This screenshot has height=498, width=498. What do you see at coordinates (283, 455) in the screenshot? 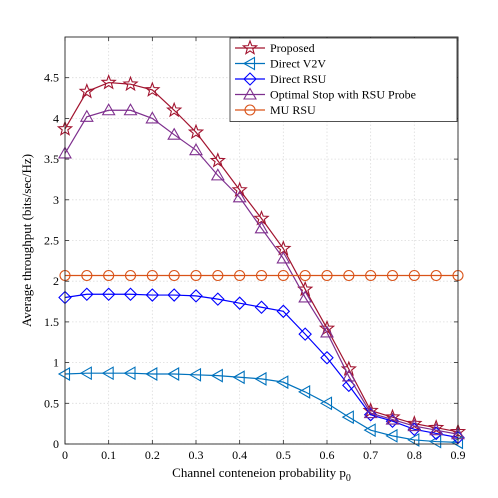
I see `x-tick-label: 0.5` at bounding box center [283, 455].